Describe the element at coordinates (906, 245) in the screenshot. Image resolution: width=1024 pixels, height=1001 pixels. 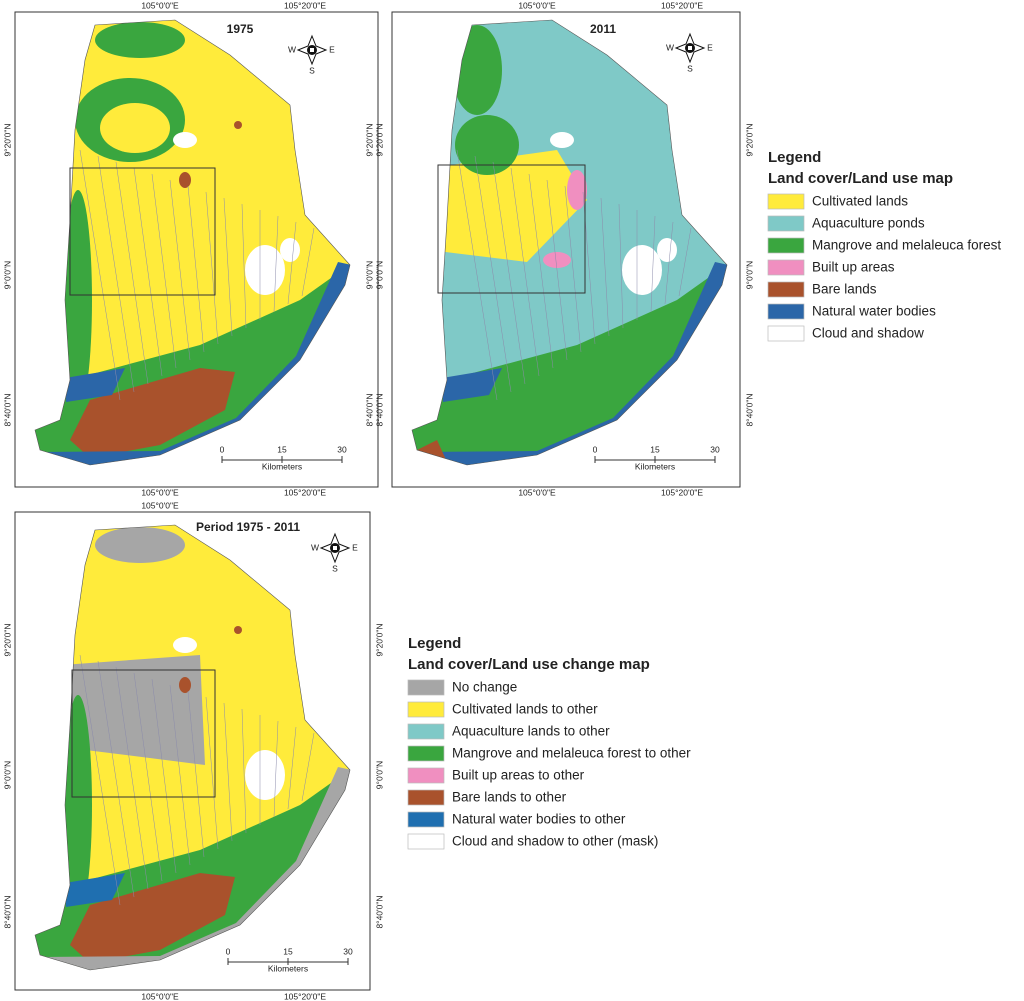
I see `legend-label: Mangrove and melaleuca forest` at that location.